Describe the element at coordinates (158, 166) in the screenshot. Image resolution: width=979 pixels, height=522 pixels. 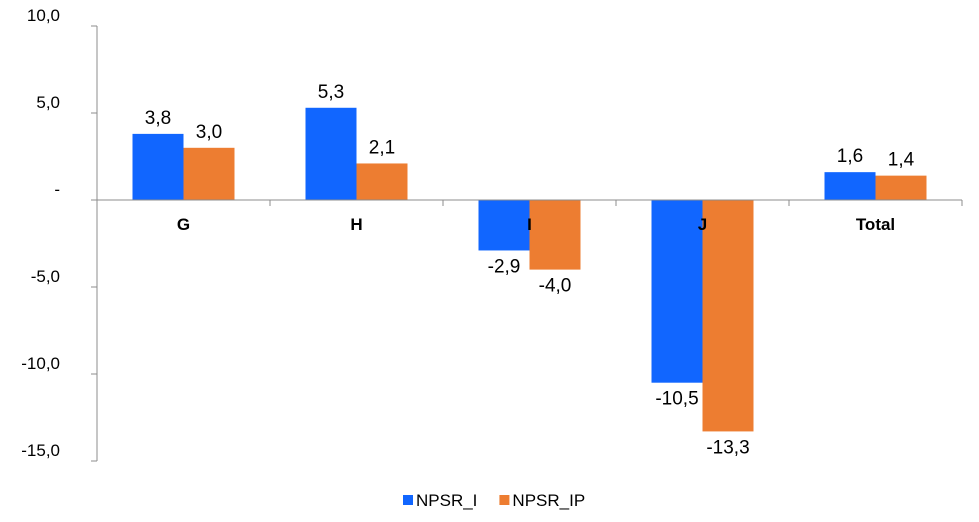
I see `bar-npsr-i-g` at that location.